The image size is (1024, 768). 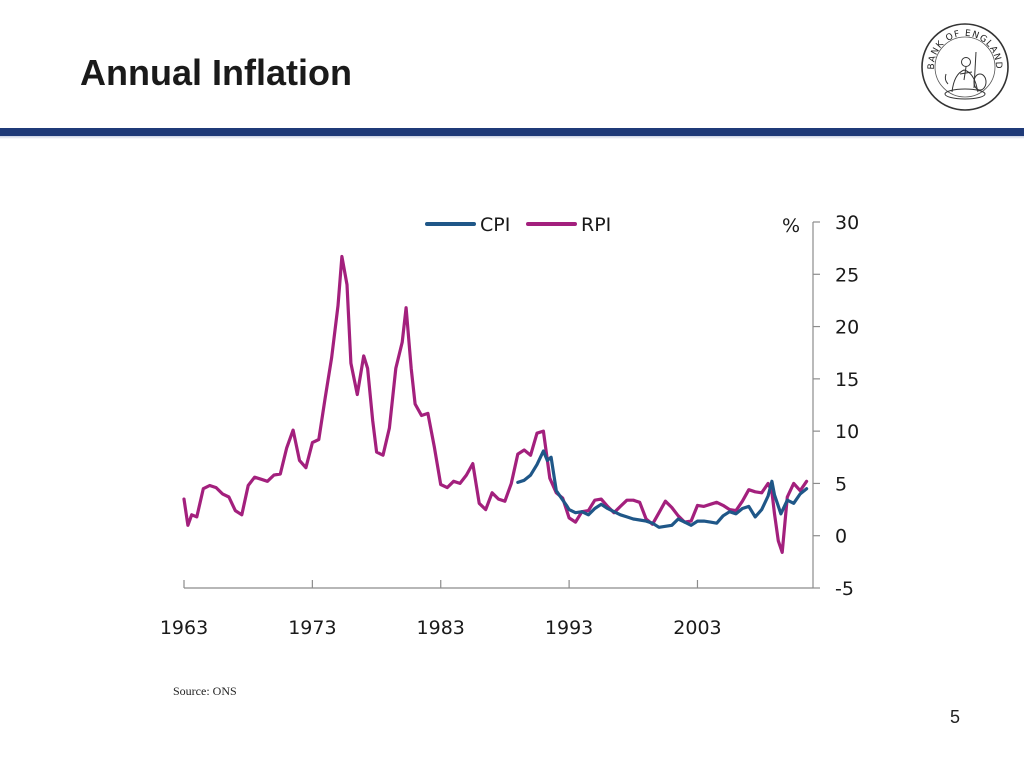 What do you see at coordinates (205, 691) in the screenshot?
I see `source-note: Source: ONS` at bounding box center [205, 691].